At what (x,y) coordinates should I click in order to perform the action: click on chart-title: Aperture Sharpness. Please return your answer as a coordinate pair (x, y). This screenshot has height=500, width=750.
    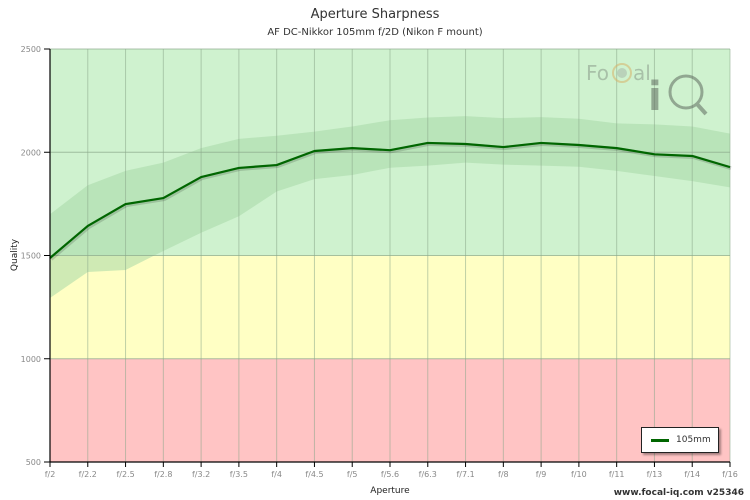
    Looking at the image, I should click on (375, 14).